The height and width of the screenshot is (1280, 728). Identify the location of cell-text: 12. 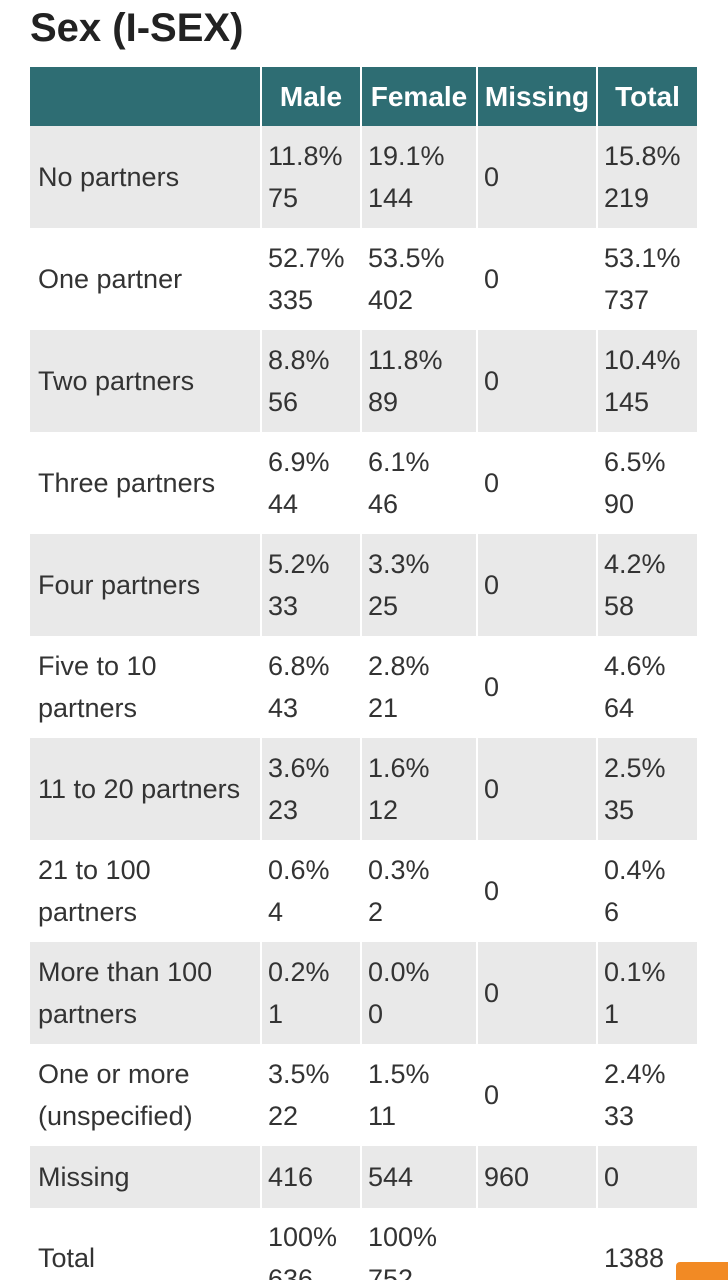
(383, 810).